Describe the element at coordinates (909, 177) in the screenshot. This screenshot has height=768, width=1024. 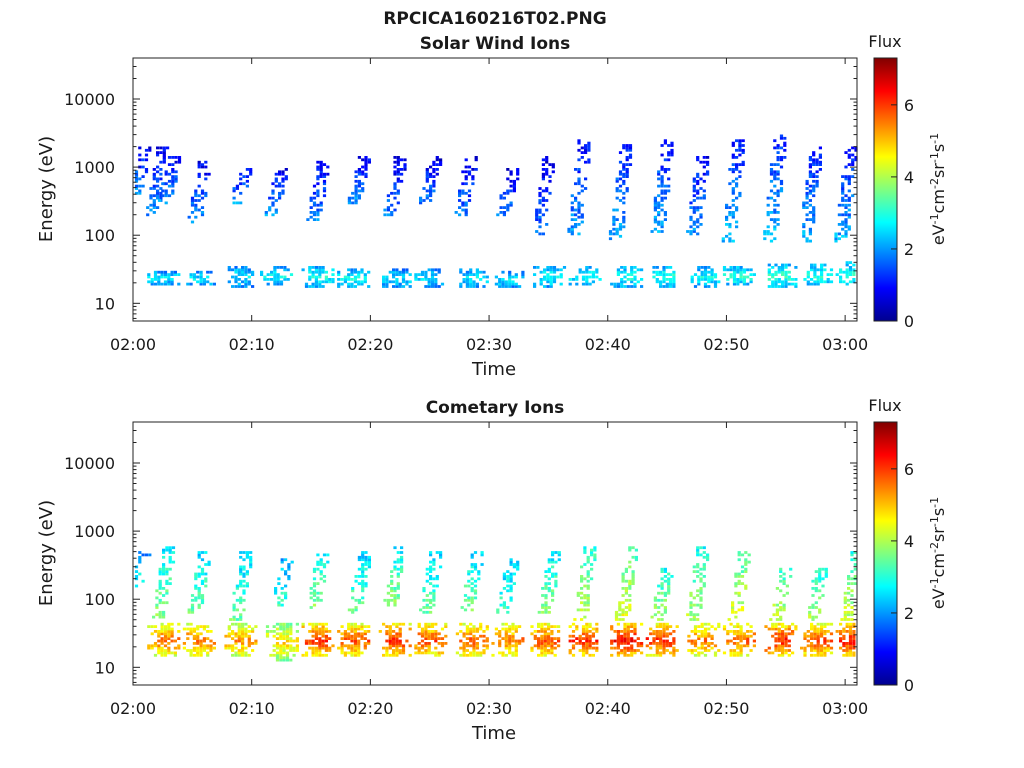
I see `colorbar-tick-label: 4` at that location.